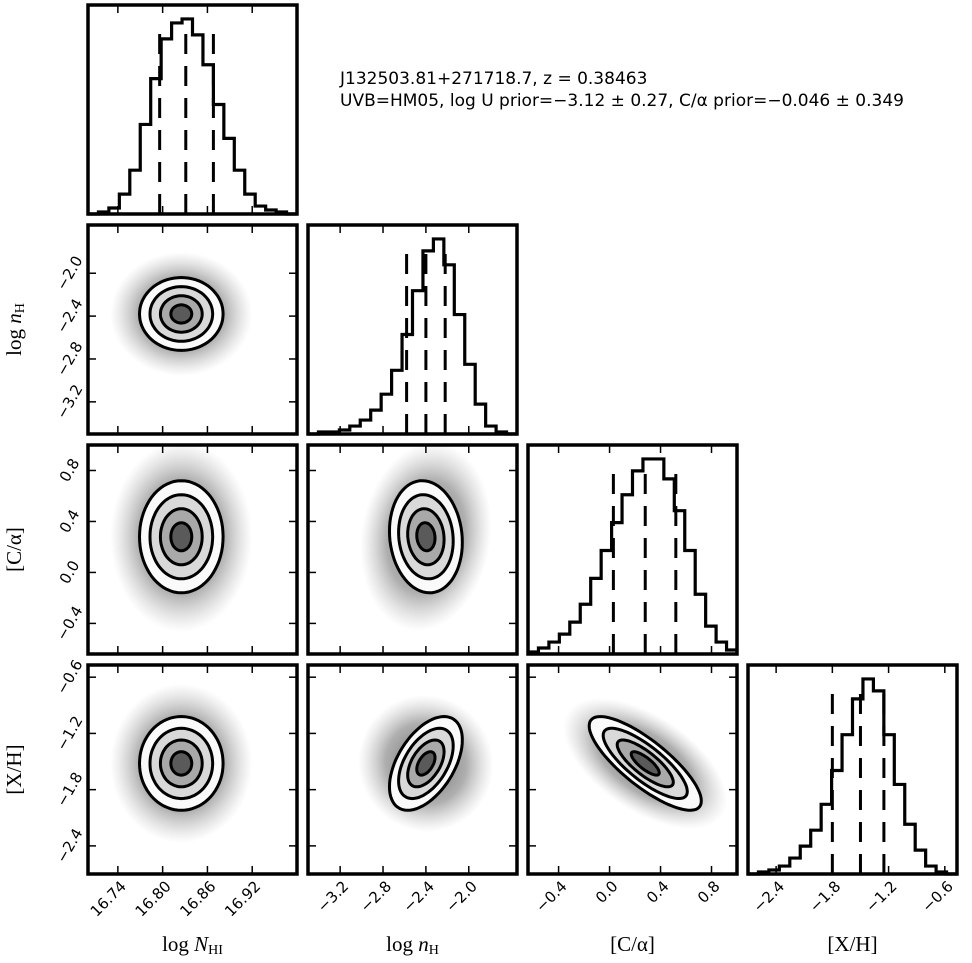 This screenshot has width=972, height=963. Describe the element at coordinates (709, 892) in the screenshot. I see `x-tick-label: 0.8` at that location.